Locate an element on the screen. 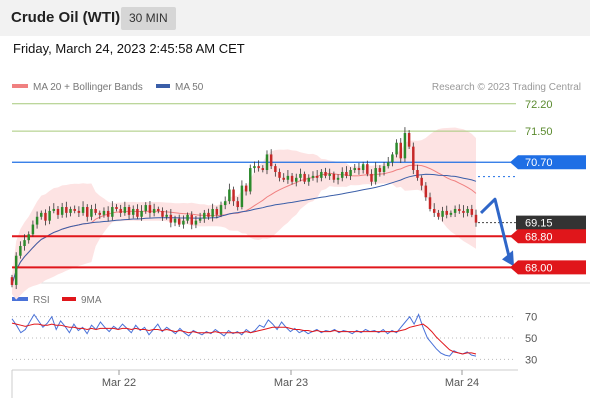 This screenshot has height=400, width=590. support-level-tag is located at coordinates (548, 267).